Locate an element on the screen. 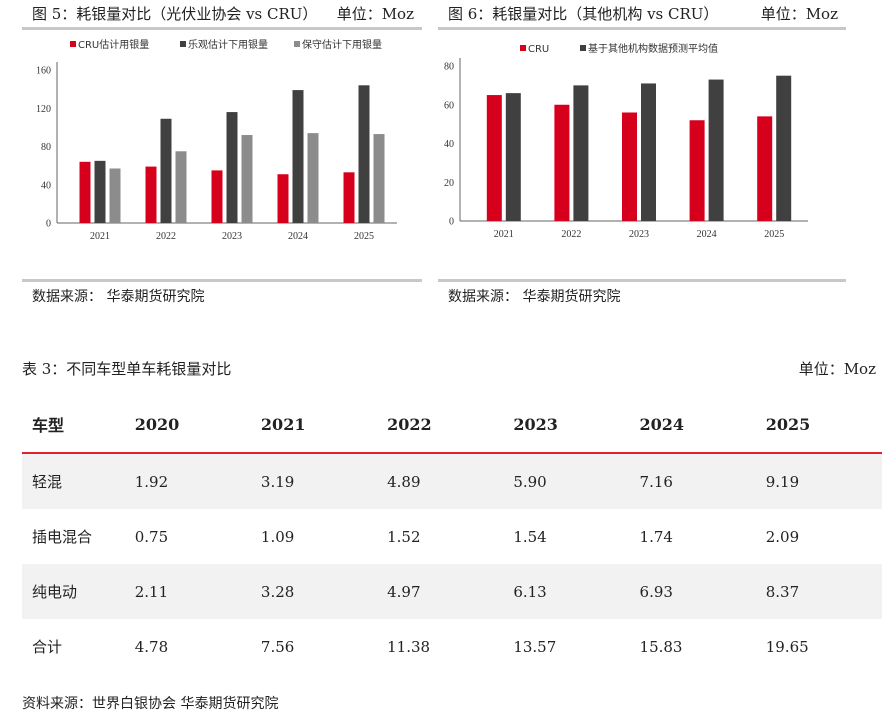  table-3-title: 表 3：不同车型单车耗银量对比 is located at coordinates (127, 369).